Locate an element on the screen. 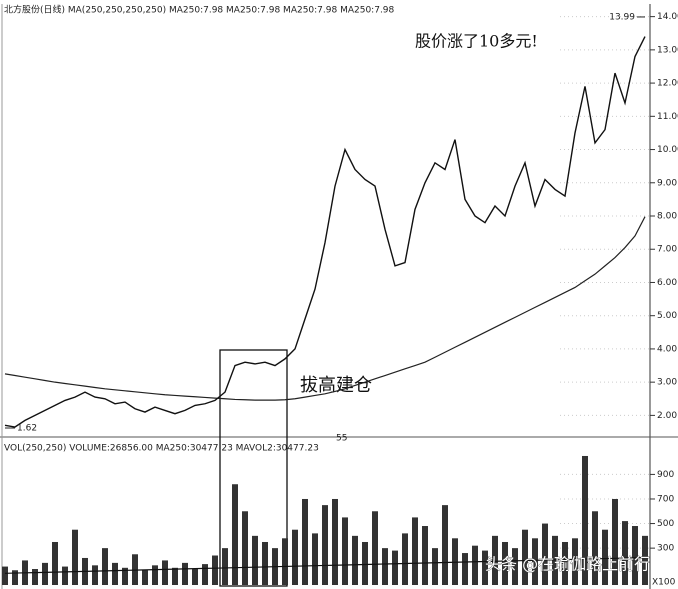  y-tick-label: 4.00 is located at coordinates (667, 349).